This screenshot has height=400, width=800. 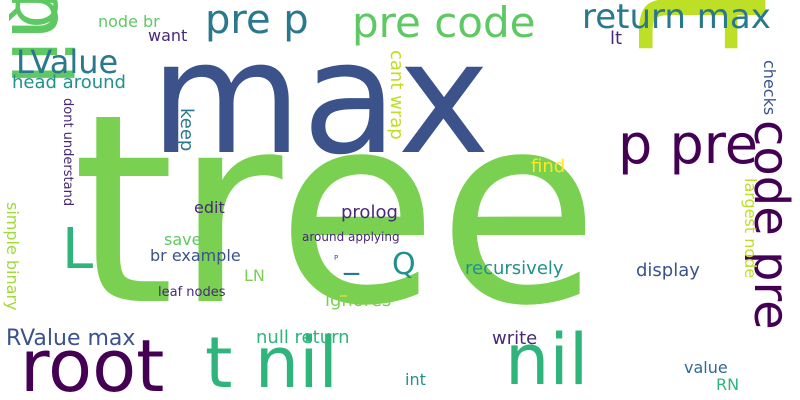 I want to click on word-nil-bottom: nil, so click(x=547, y=359).